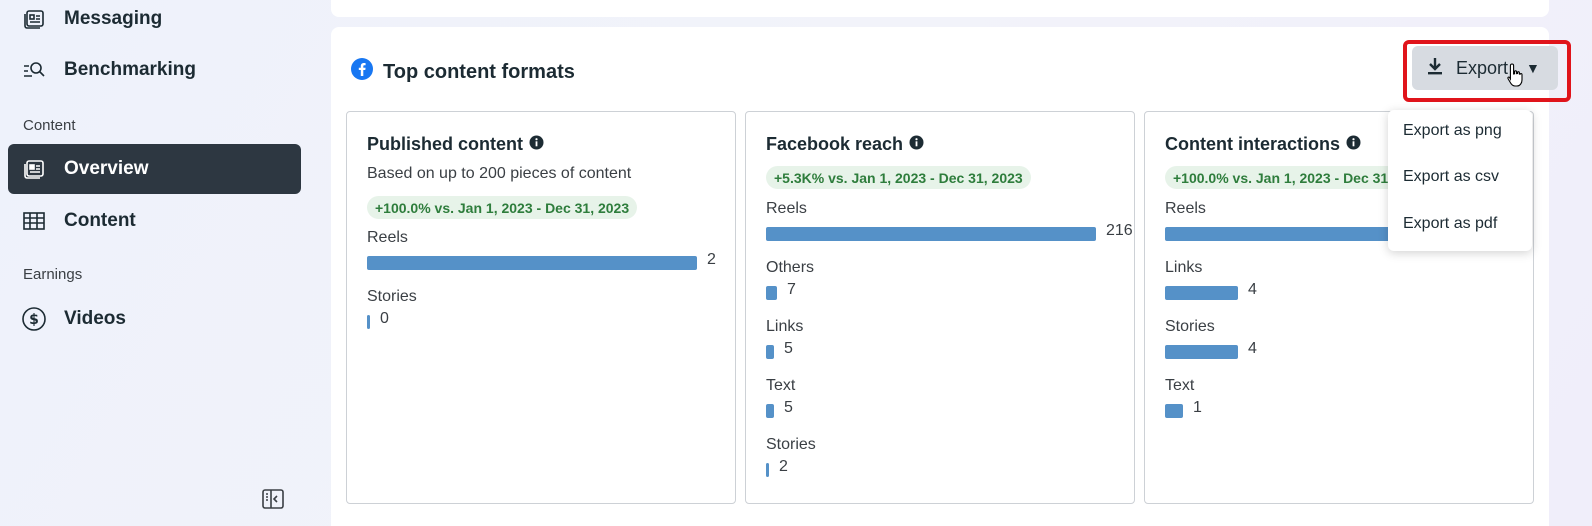  I want to click on bar-row: Stories 4, so click(1340, 344).